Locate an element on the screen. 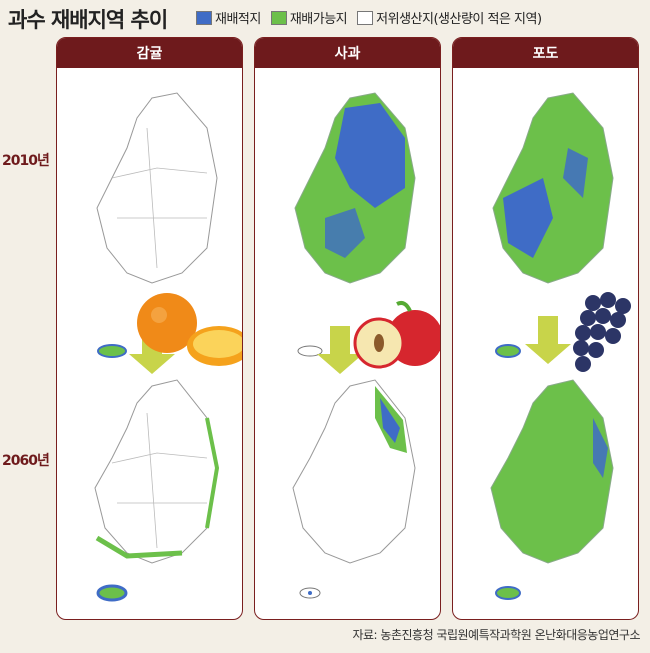 This screenshot has height=653, width=650. legend-item-low: 저위생산지(생산량이 적은 지역) is located at coordinates (449, 17).